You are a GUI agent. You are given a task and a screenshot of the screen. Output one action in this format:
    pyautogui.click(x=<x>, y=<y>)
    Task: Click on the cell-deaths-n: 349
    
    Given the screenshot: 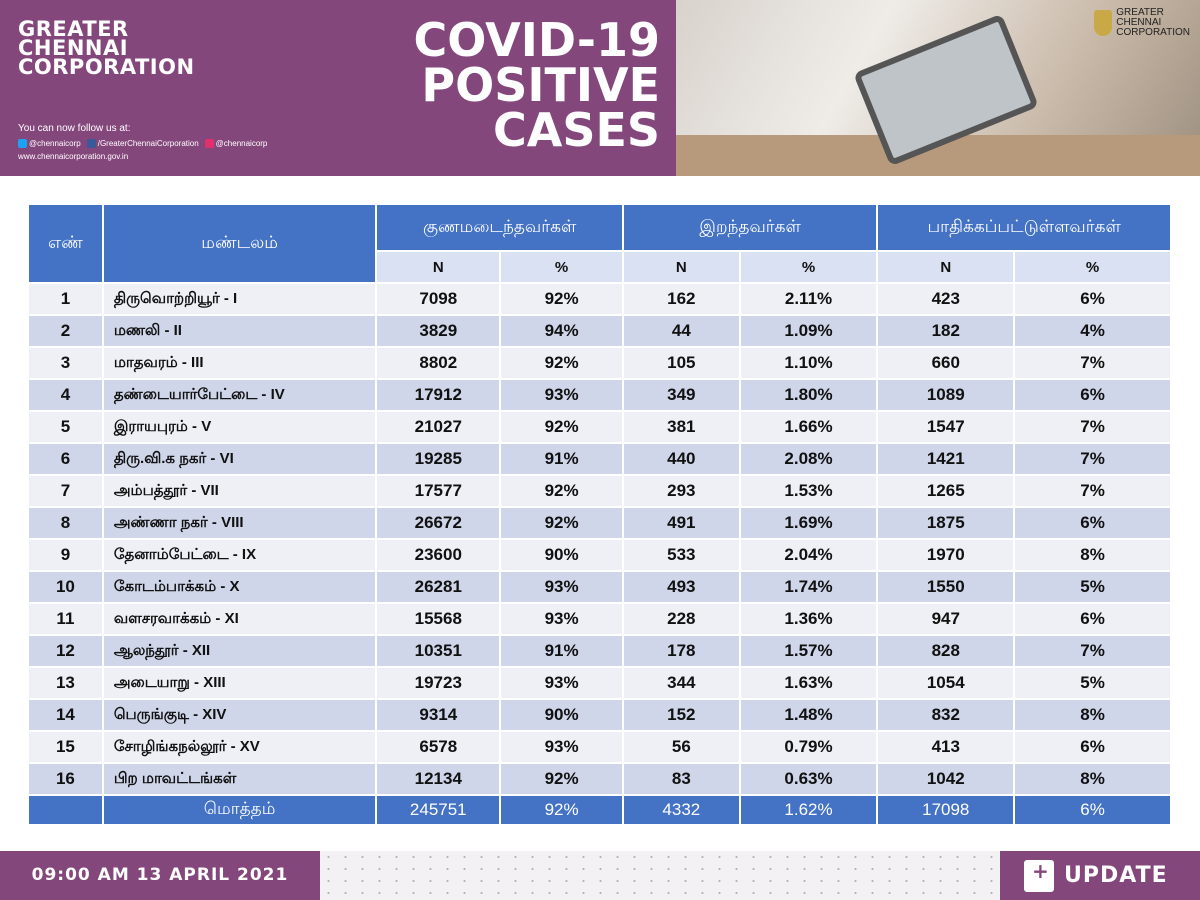 What is the action you would take?
    pyautogui.click(x=681, y=395)
    